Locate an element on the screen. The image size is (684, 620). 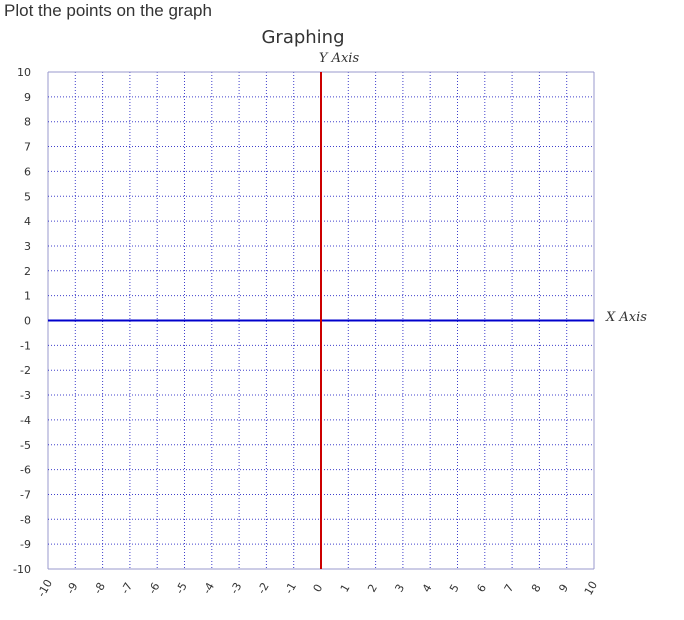
y-tick-label: -2 is located at coordinates (25, 370).